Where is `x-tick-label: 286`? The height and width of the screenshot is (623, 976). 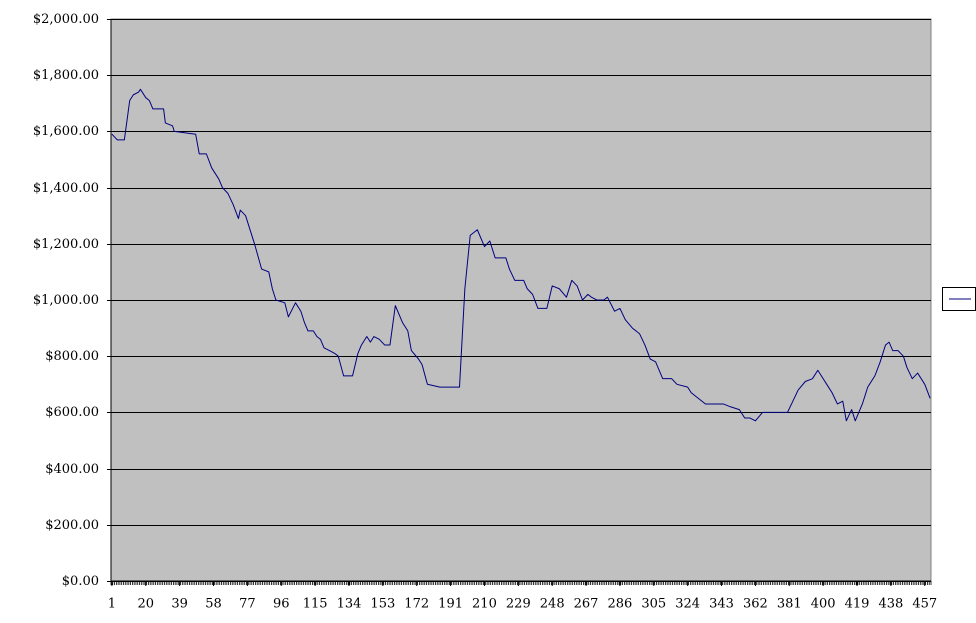
x-tick-label: 286 is located at coordinates (620, 604).